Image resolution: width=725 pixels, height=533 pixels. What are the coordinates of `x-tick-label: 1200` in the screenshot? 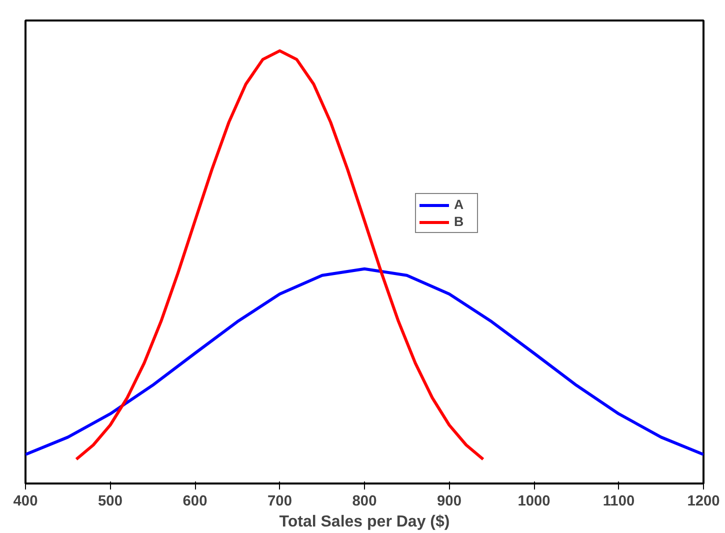 It's located at (703, 502).